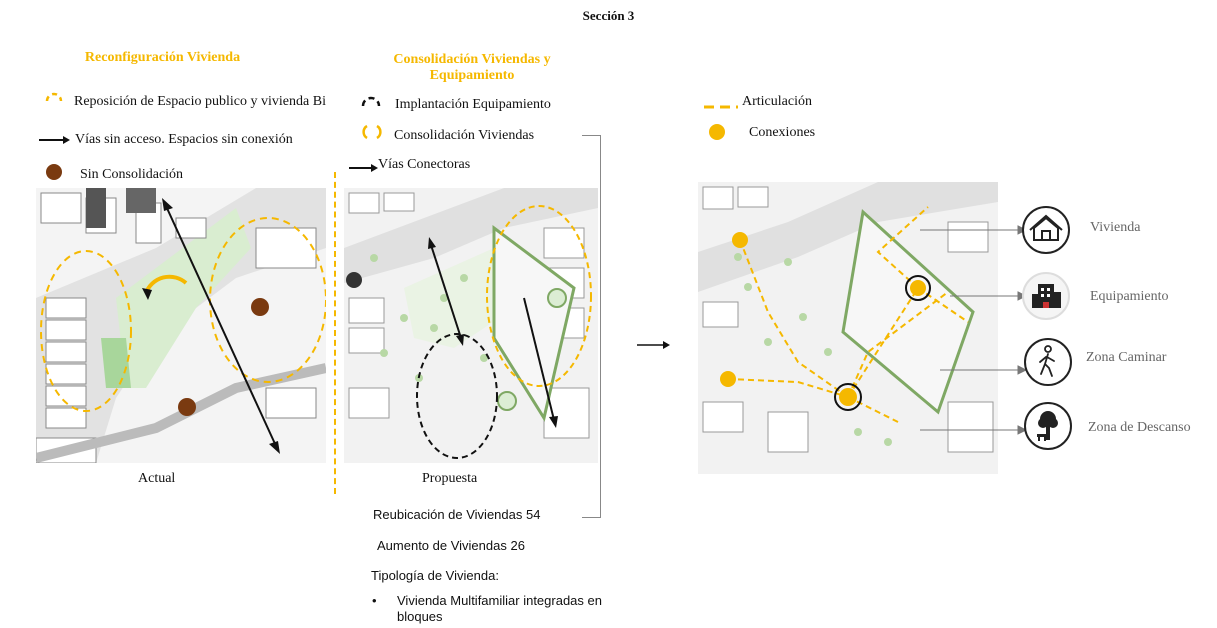 The height and width of the screenshot is (628, 1217). Describe the element at coordinates (335, 333) in the screenshot. I see `panel-separator` at that location.